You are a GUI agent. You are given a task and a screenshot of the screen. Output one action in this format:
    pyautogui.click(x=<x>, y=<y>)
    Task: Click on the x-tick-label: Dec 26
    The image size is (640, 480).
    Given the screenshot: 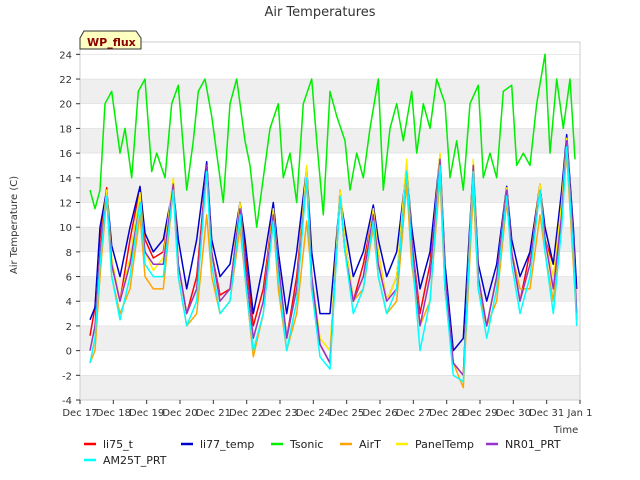 What is the action you would take?
    pyautogui.click(x=379, y=413)
    